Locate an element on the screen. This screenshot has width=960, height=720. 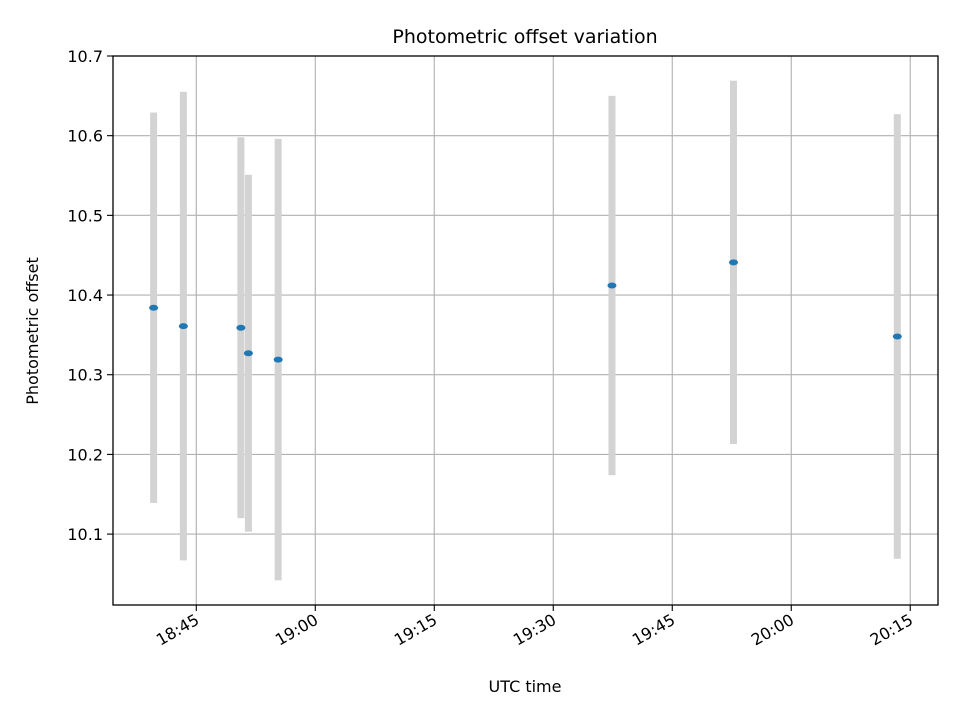
x-axis-title: UTC time is located at coordinates (525, 686).